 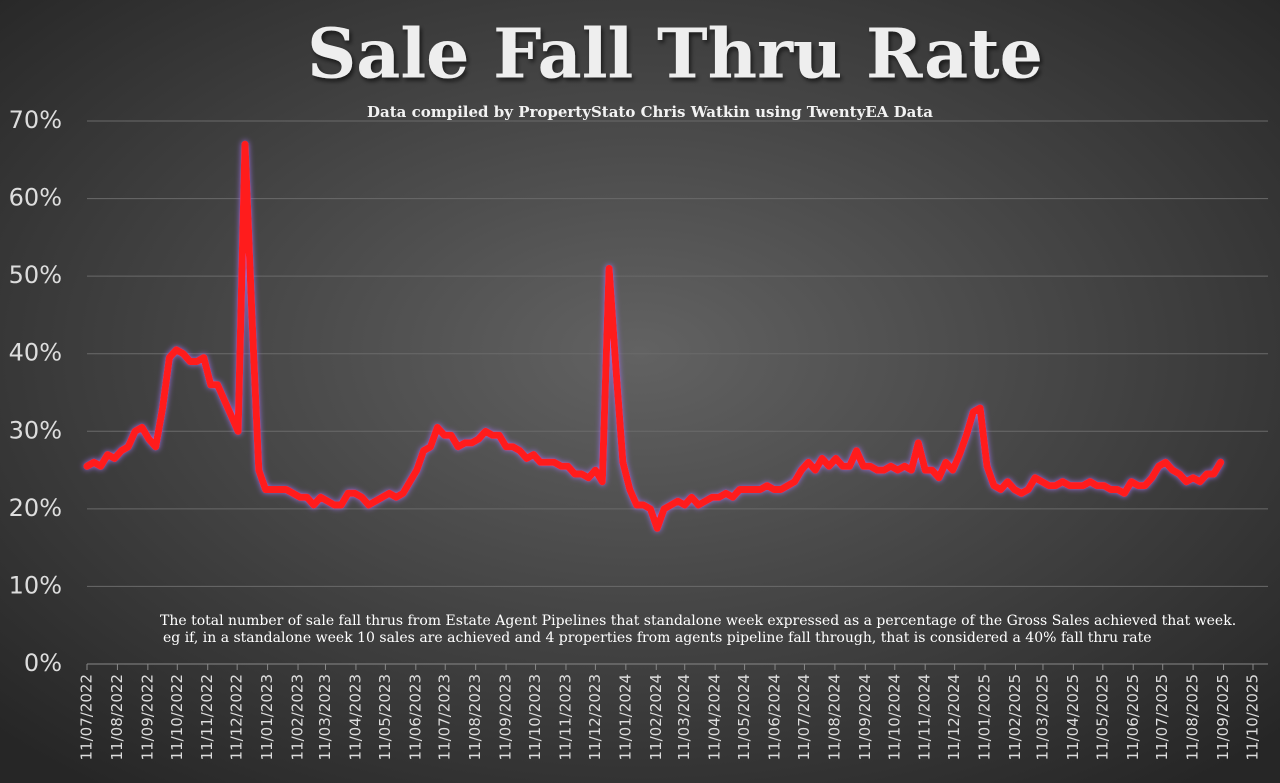 What do you see at coordinates (35, 585) in the screenshot?
I see `y-tick-label: 10%` at bounding box center [35, 585].